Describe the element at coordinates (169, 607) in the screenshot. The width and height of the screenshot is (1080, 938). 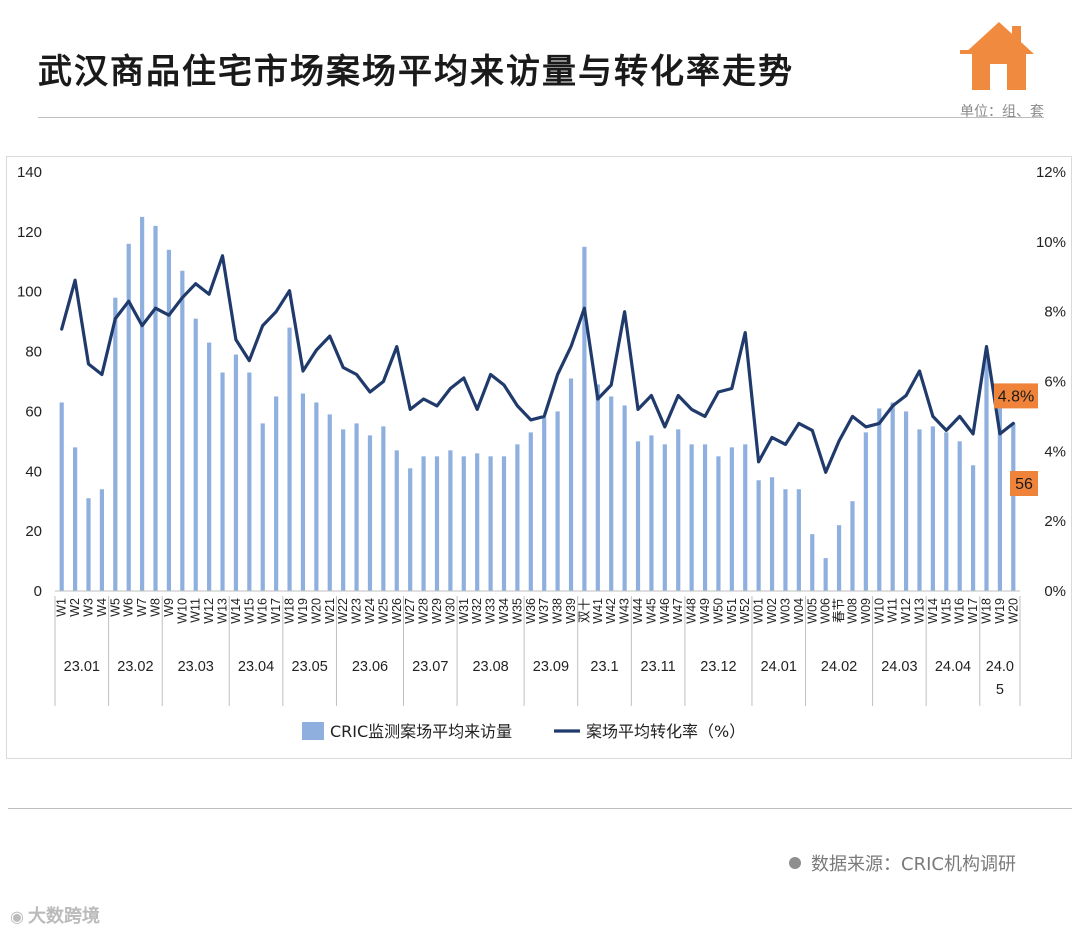
I see `x-tick-label: W9` at that location.